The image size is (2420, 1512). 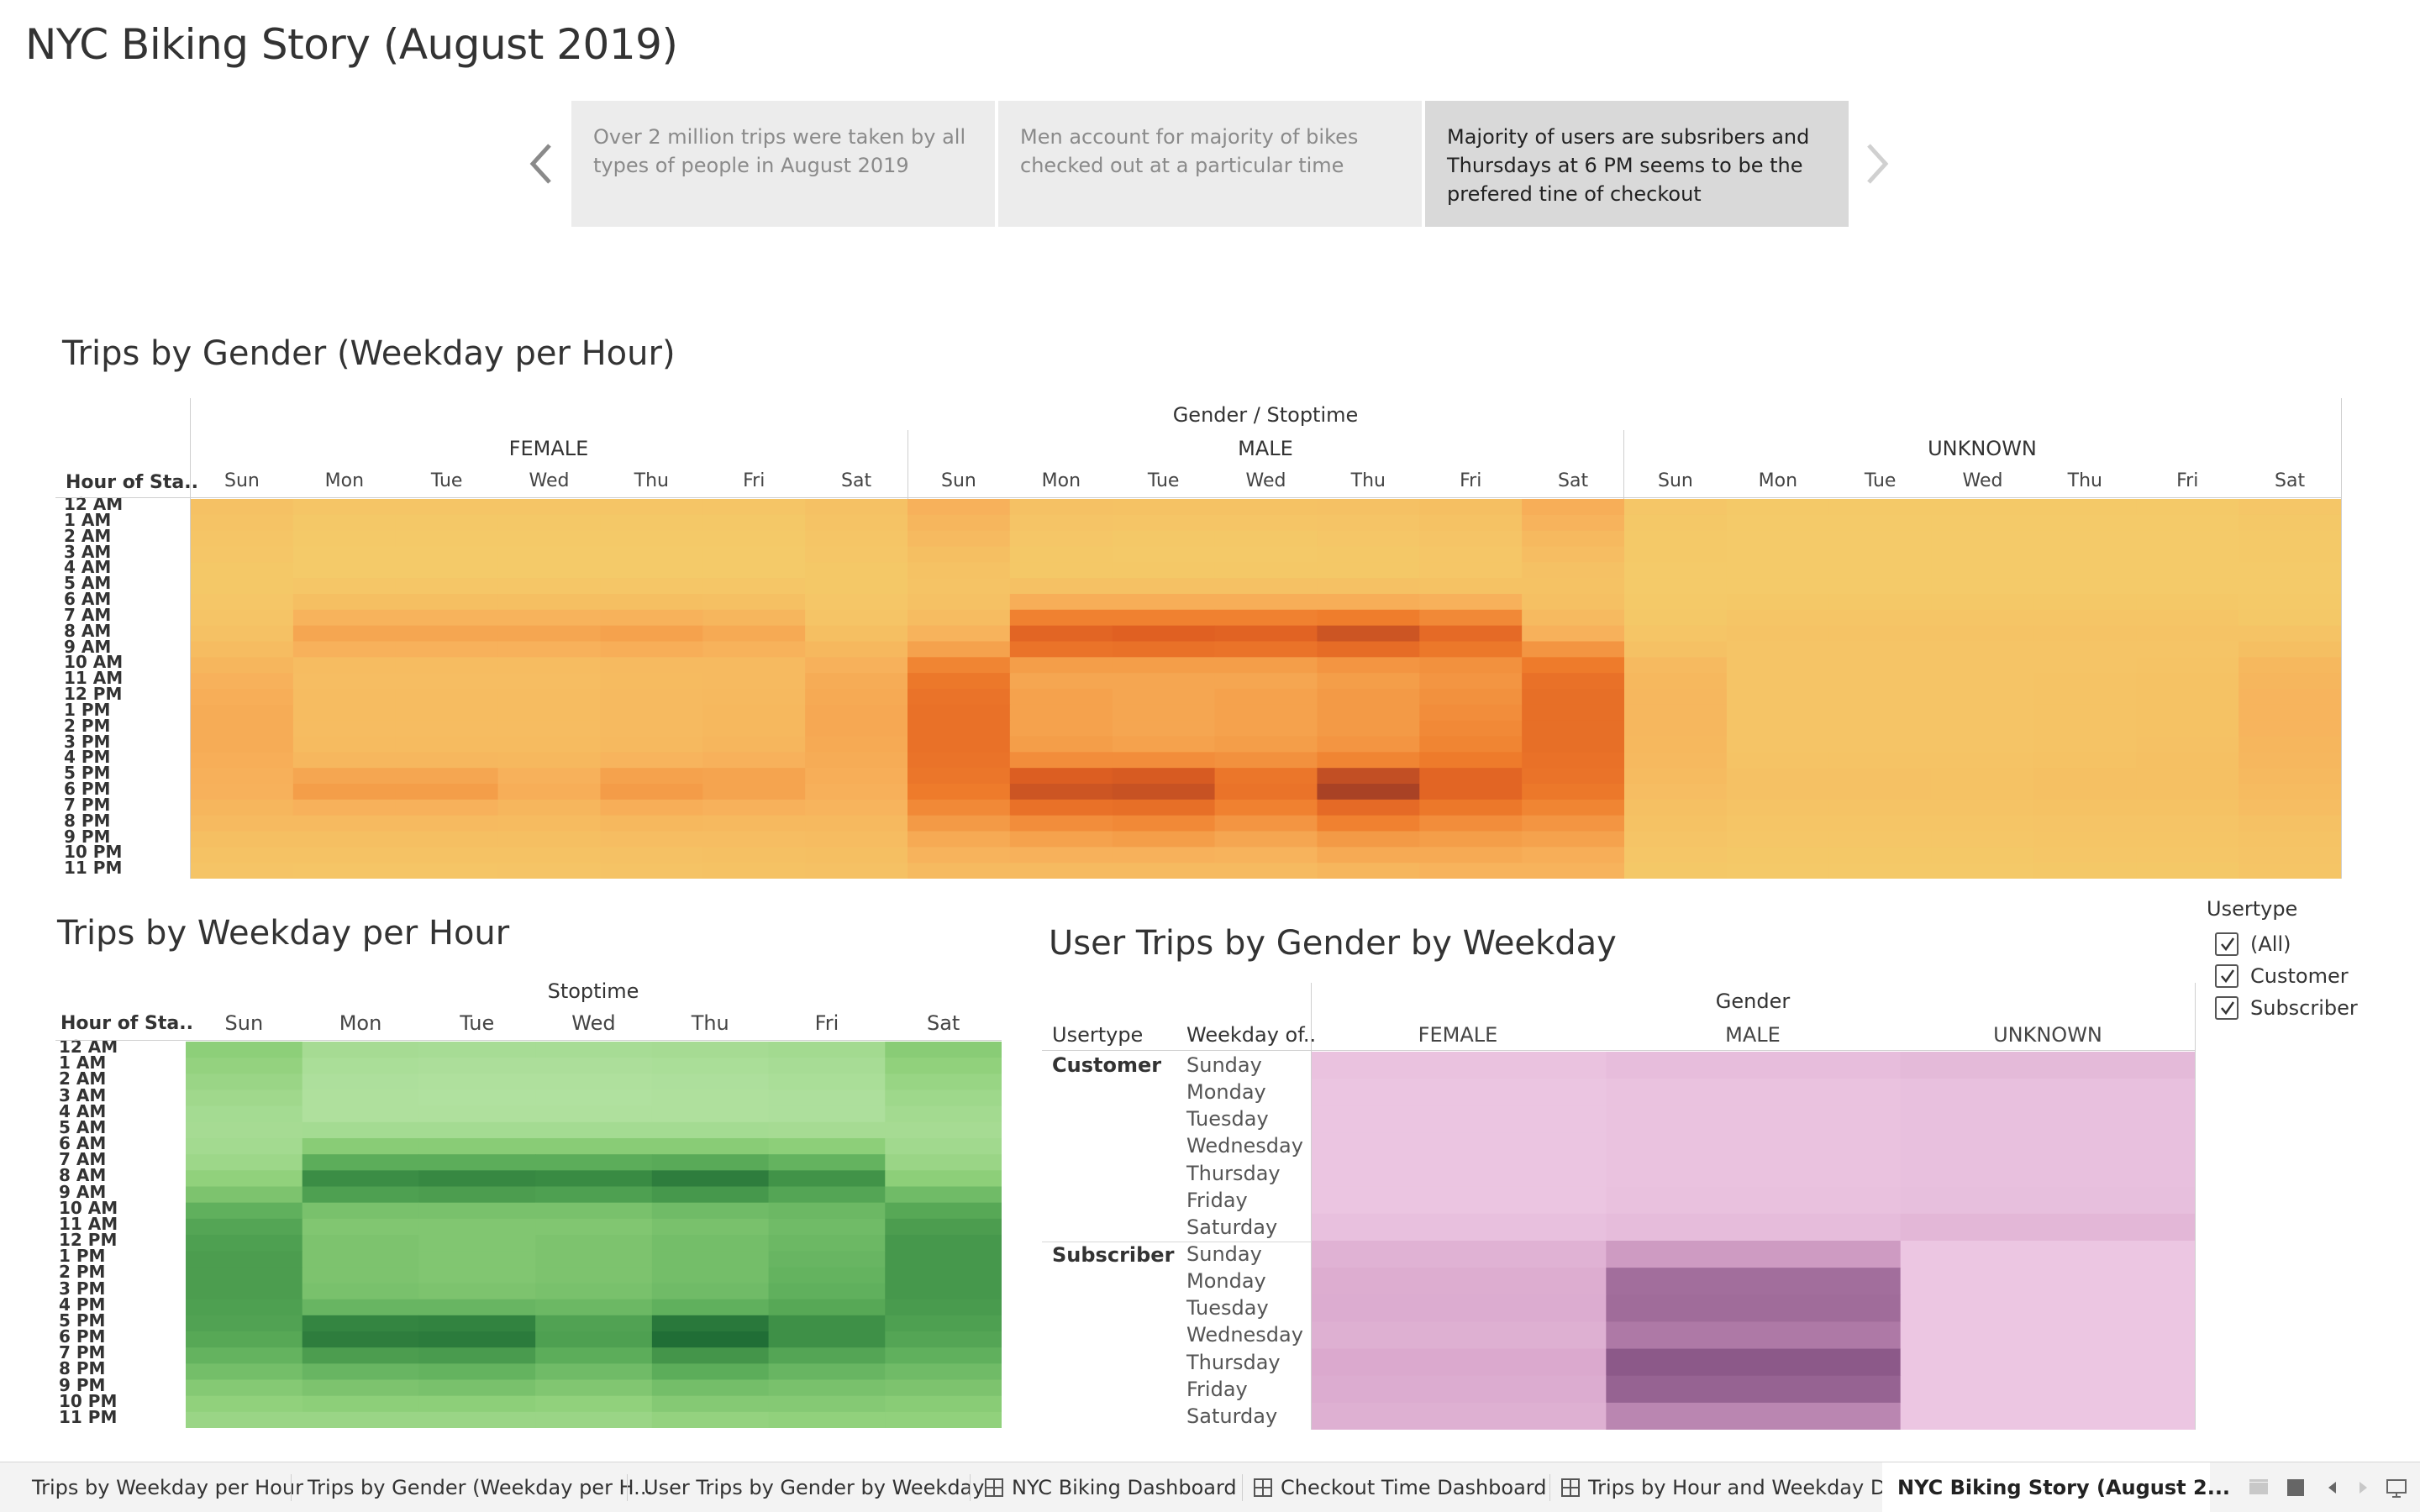 What do you see at coordinates (1061, 618) in the screenshot?
I see `heat-cell-male-mon-h7` at bounding box center [1061, 618].